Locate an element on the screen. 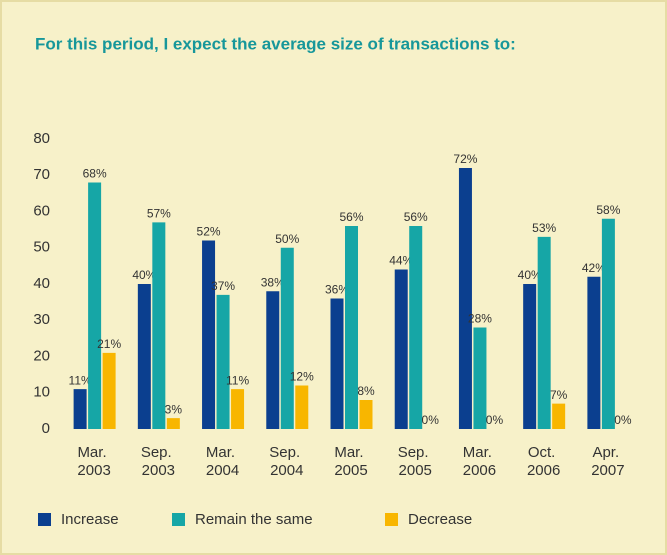 The image size is (667, 555). value-label: 42% is located at coordinates (594, 268).